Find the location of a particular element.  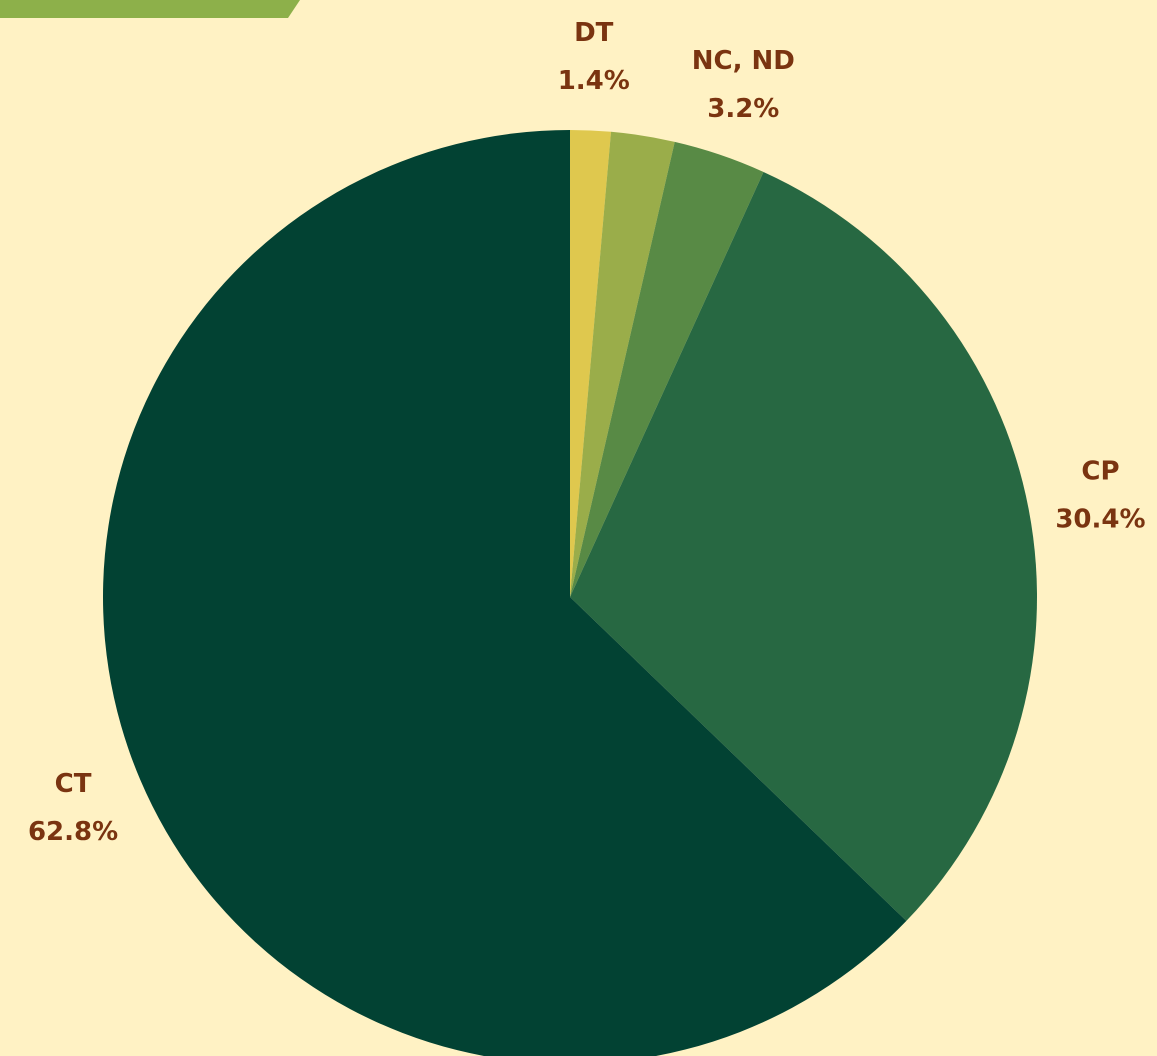

slice-label: DT is located at coordinates (594, 33).